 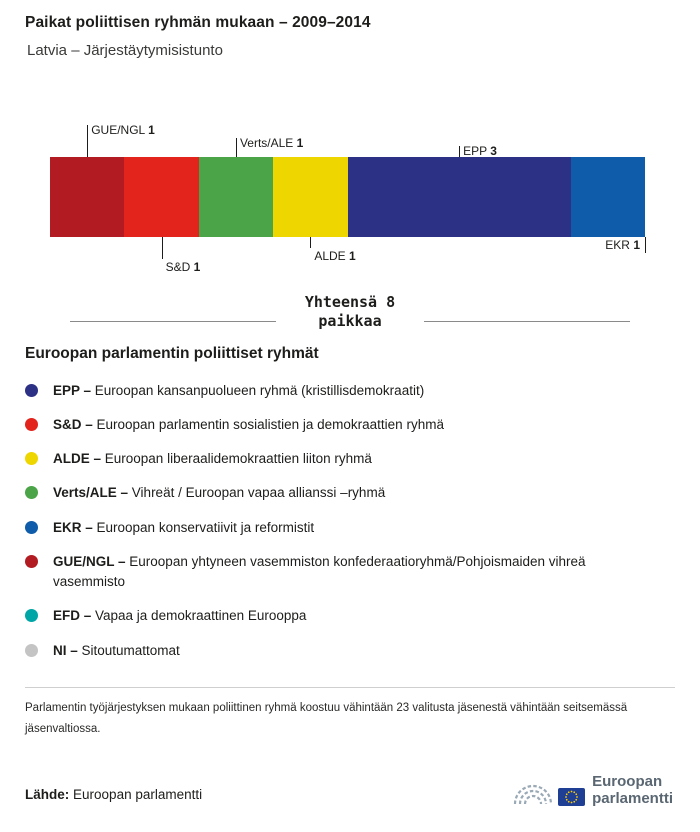 I want to click on callout-label: S&D 1, so click(x=183, y=267).